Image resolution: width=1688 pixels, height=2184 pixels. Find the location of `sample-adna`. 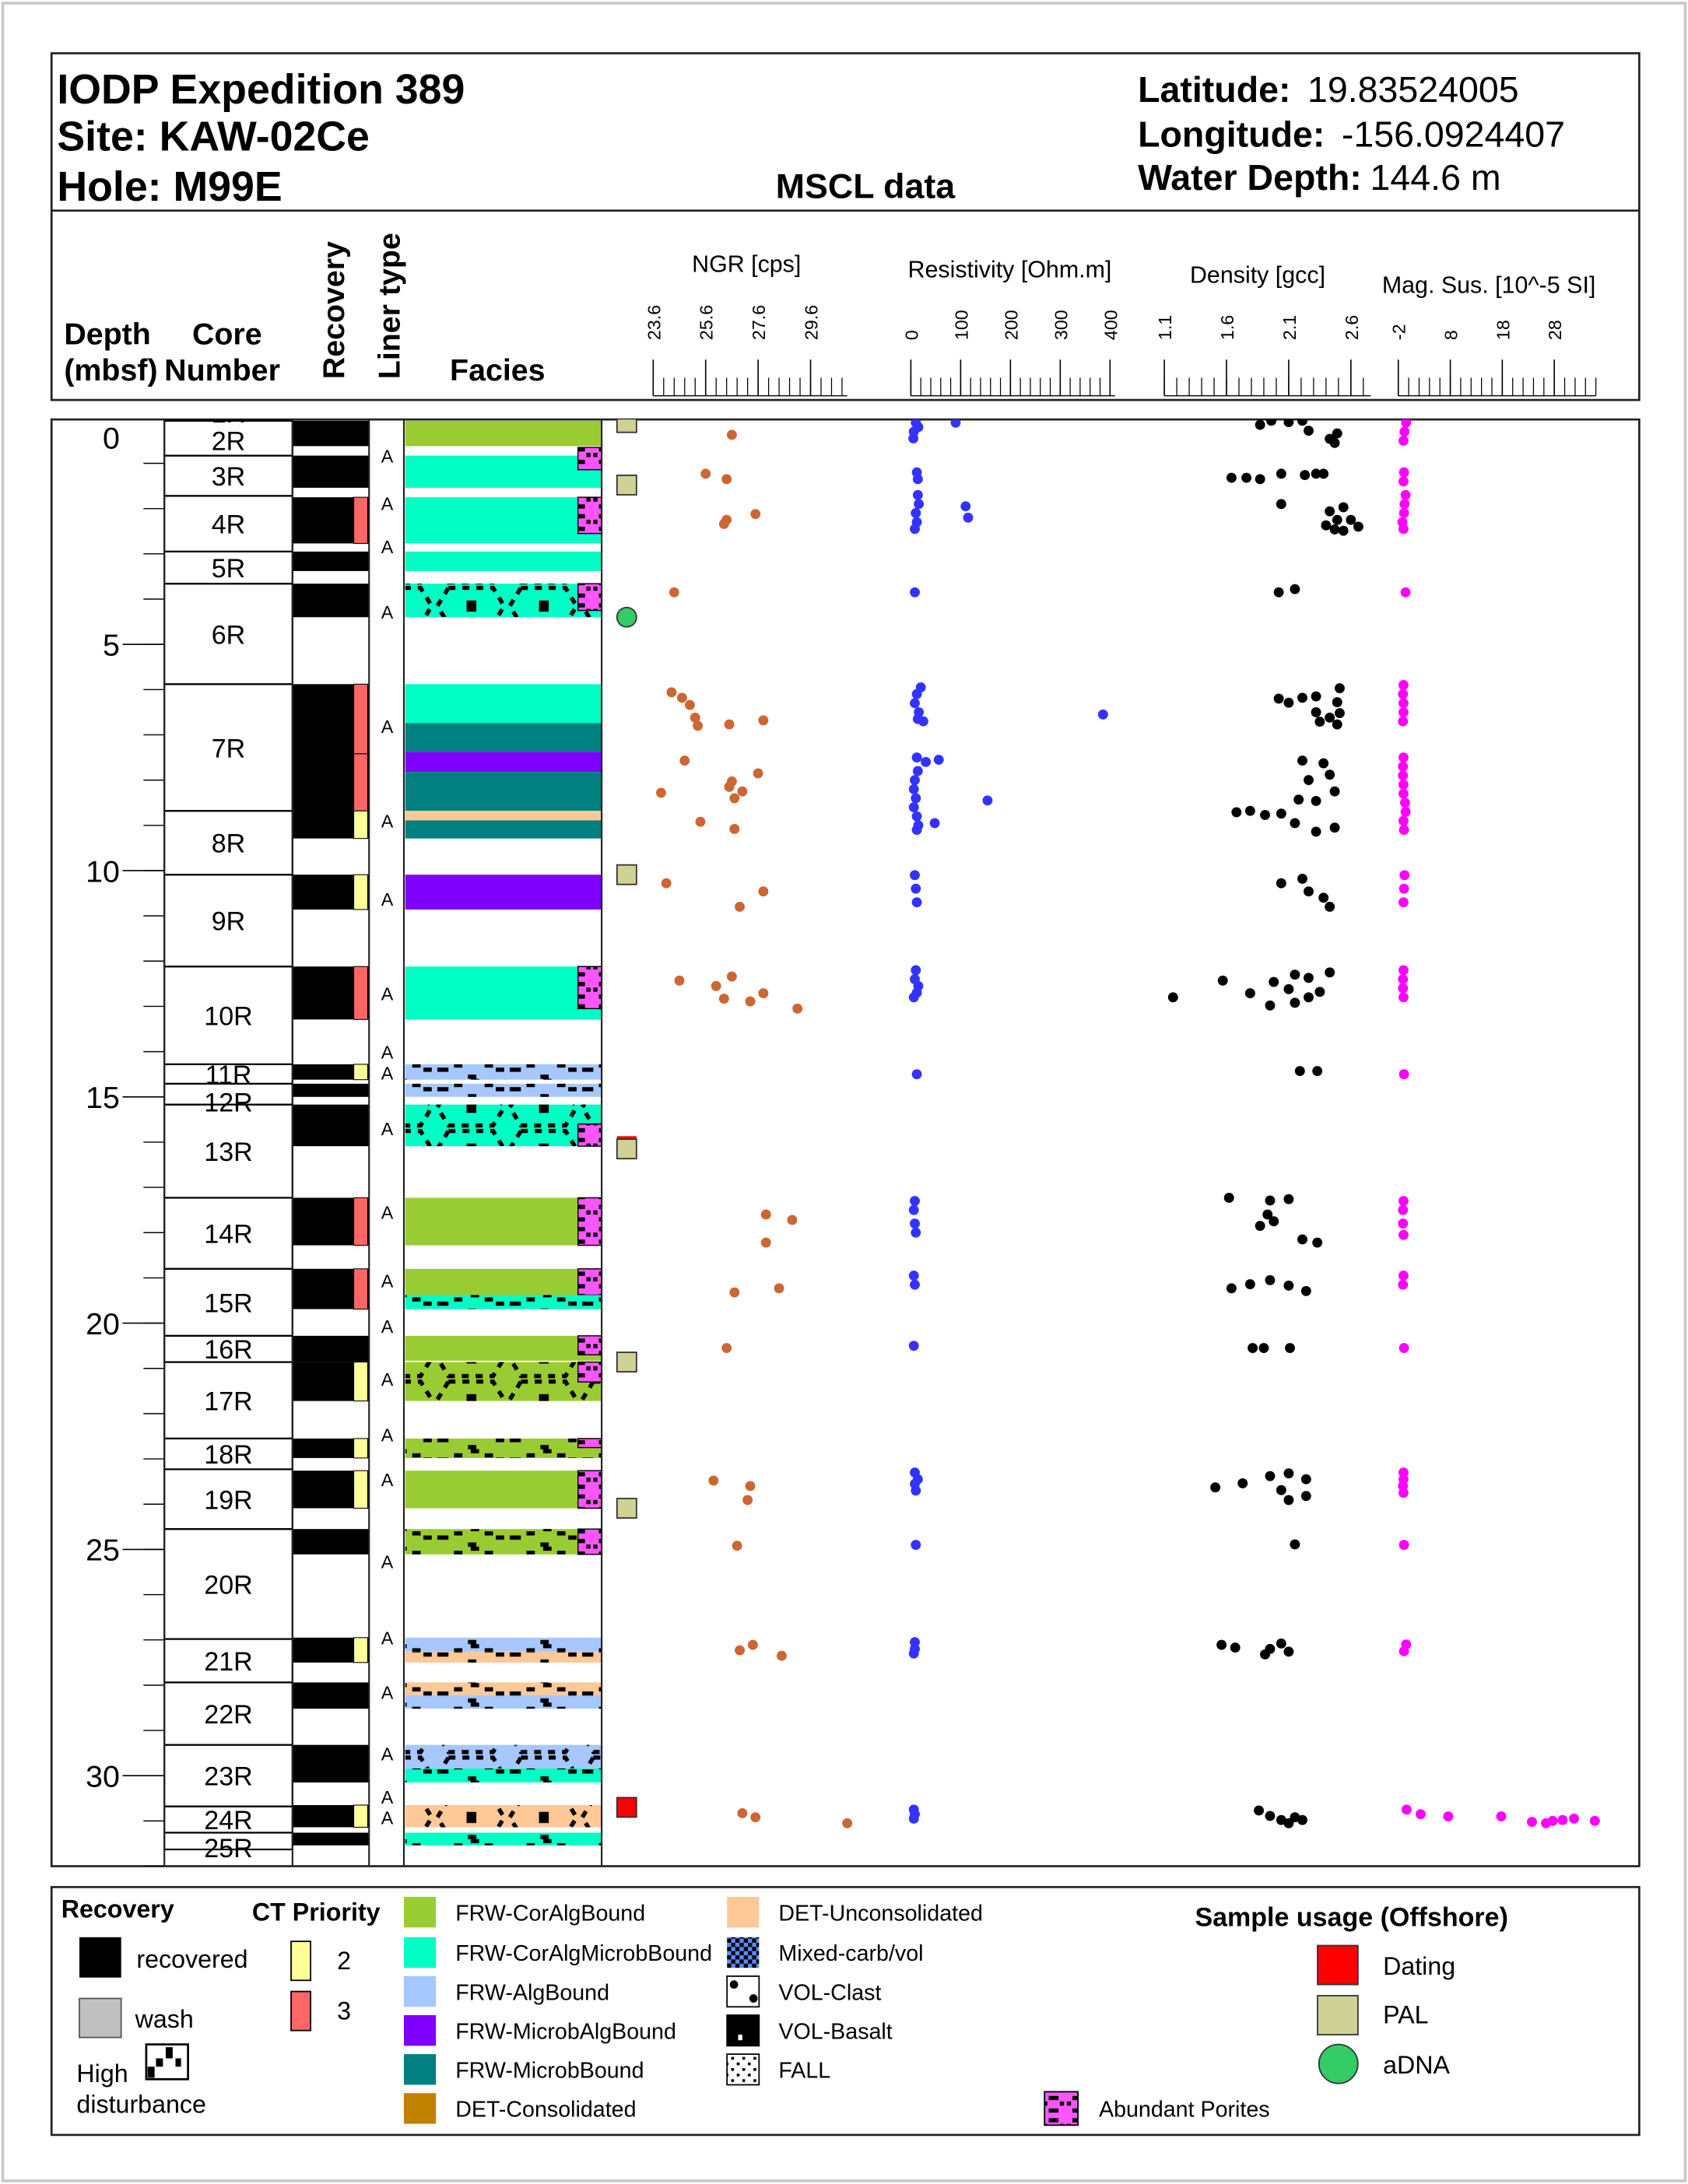

sample-adna is located at coordinates (627, 617).